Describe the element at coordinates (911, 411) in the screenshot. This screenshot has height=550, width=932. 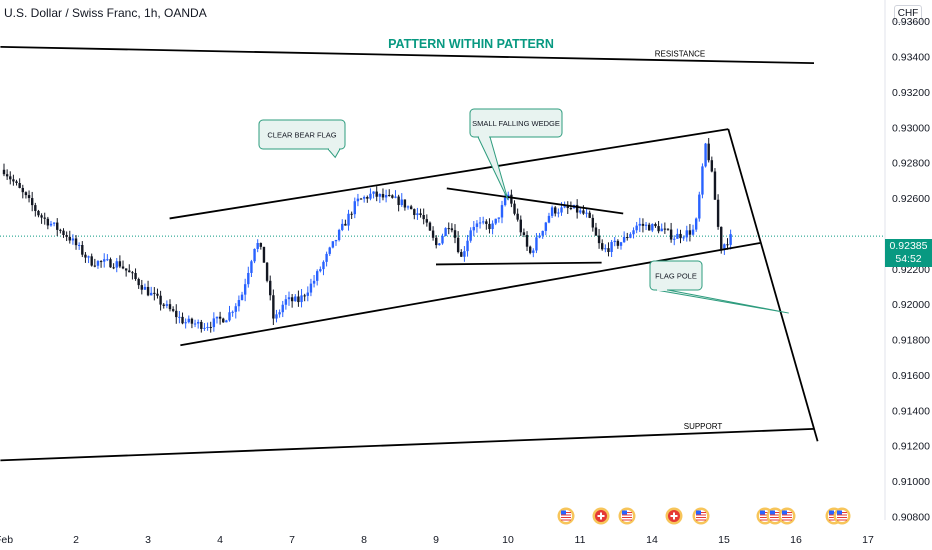
I see `y-tick-label: 0.91400` at that location.